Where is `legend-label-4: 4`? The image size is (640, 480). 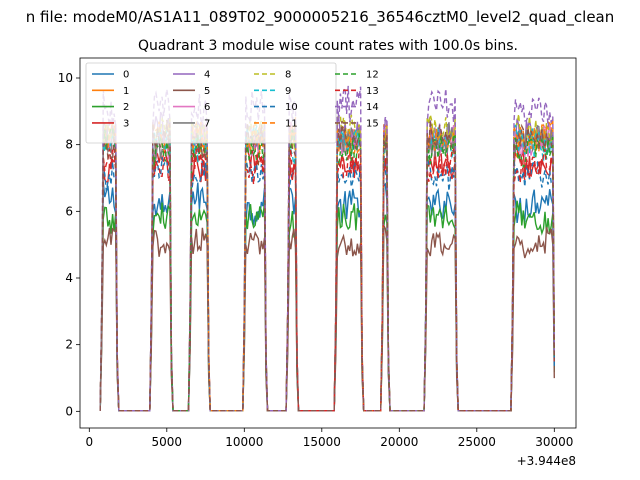
legend-label-4: 4 is located at coordinates (207, 75).